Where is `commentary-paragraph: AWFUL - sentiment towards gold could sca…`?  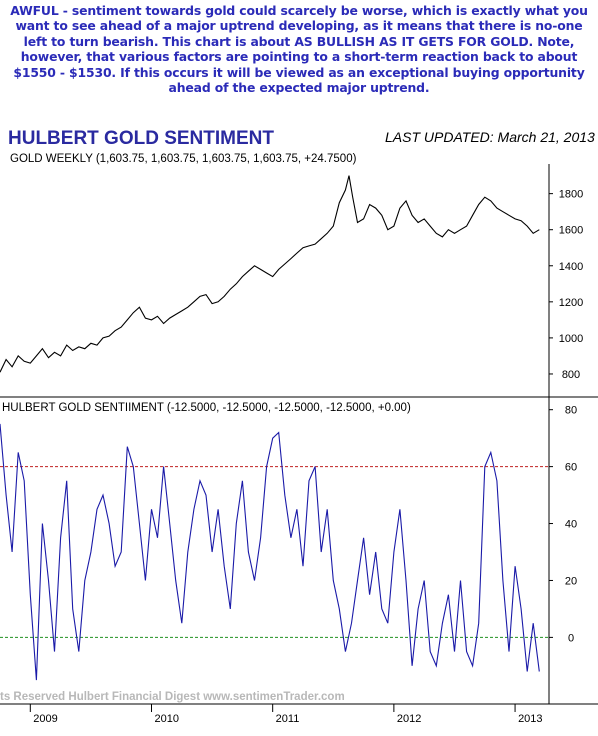 commentary-paragraph: AWFUL - sentiment towards gold could sca… is located at coordinates (299, 49).